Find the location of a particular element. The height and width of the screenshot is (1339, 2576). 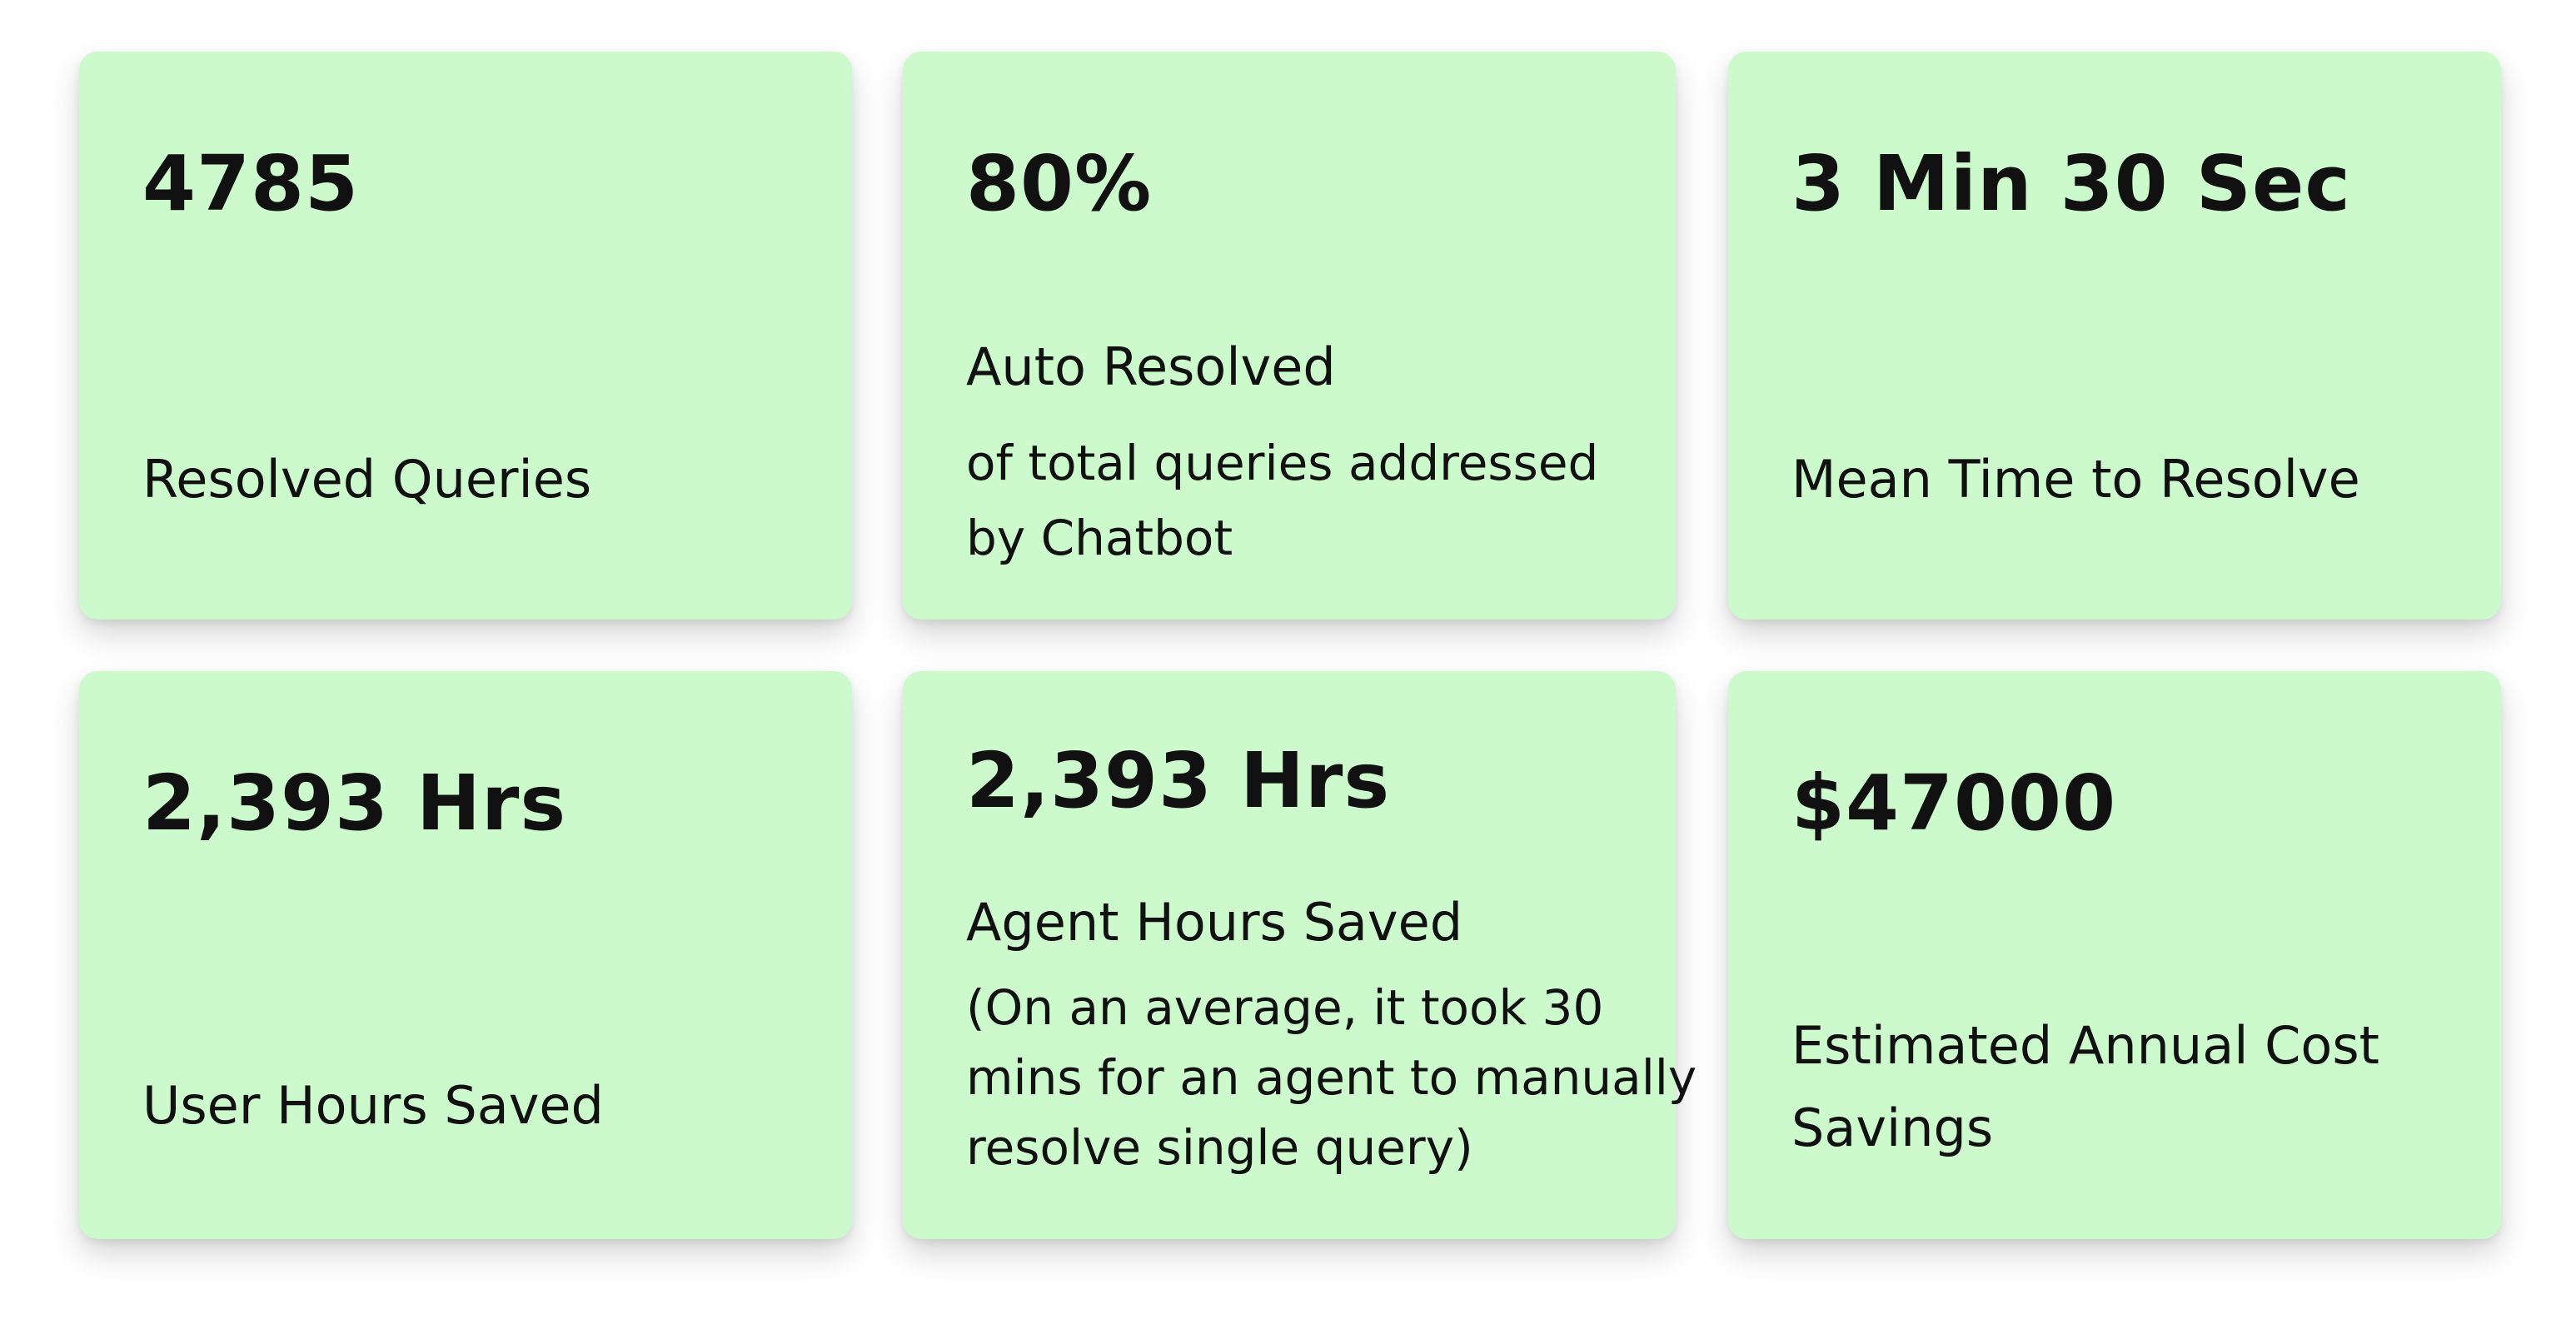

stat-description-line: resolve single query) is located at coordinates (1219, 1148).